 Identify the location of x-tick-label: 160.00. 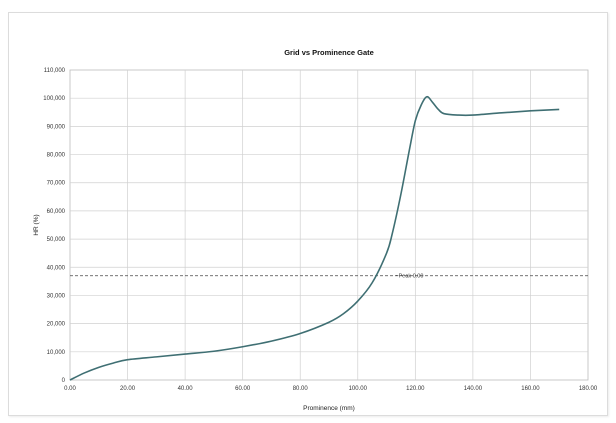
(530, 389).